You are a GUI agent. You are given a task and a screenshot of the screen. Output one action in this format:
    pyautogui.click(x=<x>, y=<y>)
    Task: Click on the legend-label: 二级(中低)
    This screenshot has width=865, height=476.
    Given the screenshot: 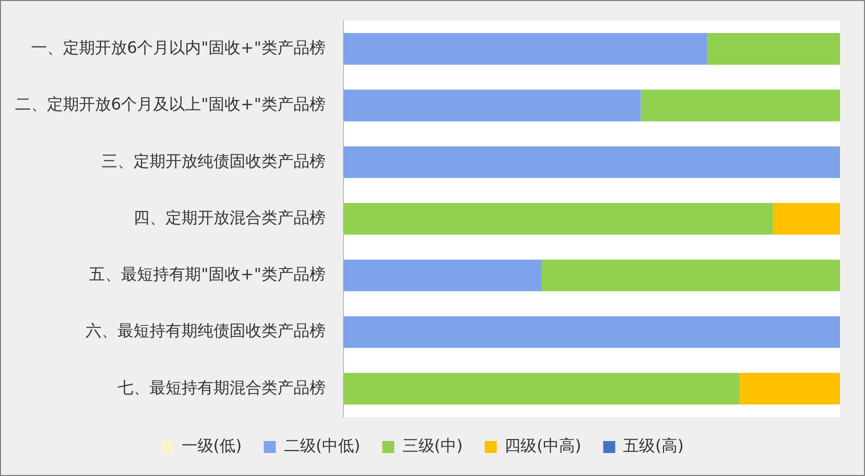 What is the action you would take?
    pyautogui.click(x=322, y=446)
    